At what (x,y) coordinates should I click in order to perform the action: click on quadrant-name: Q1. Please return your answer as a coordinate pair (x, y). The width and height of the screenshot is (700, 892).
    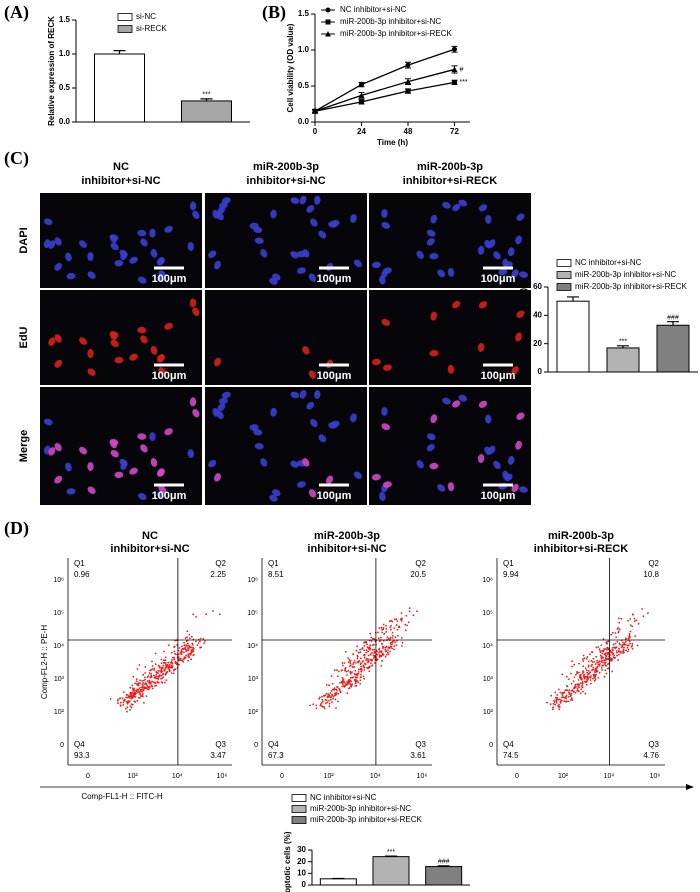
    Looking at the image, I should click on (508, 563).